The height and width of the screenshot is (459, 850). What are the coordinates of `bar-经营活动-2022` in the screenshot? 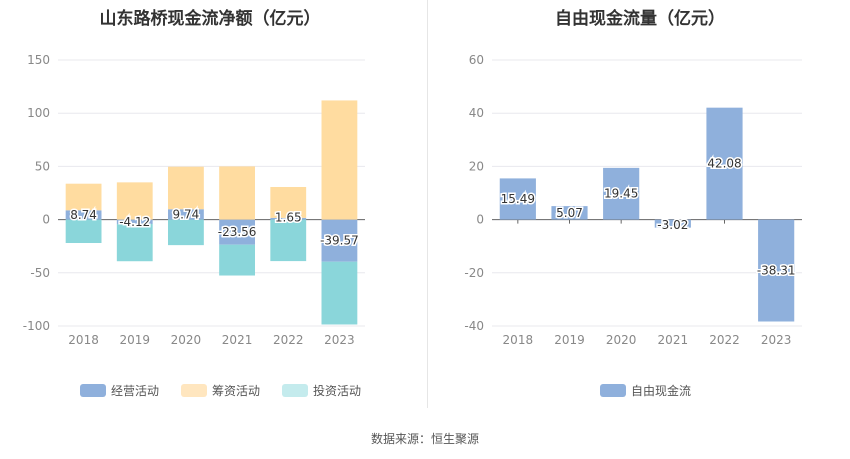 It's located at (288, 218).